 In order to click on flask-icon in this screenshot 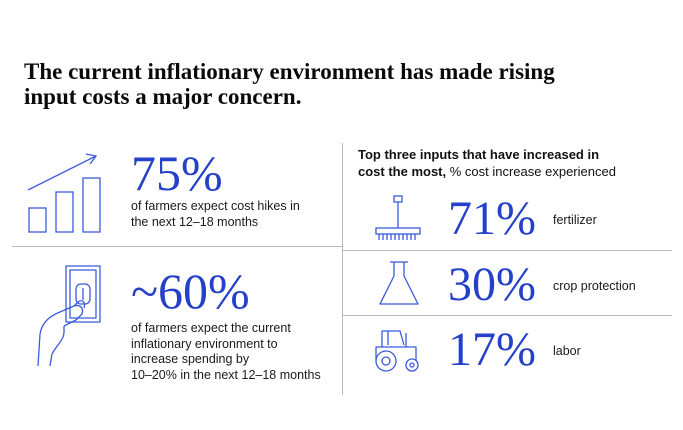, I will do `click(399, 283)`.